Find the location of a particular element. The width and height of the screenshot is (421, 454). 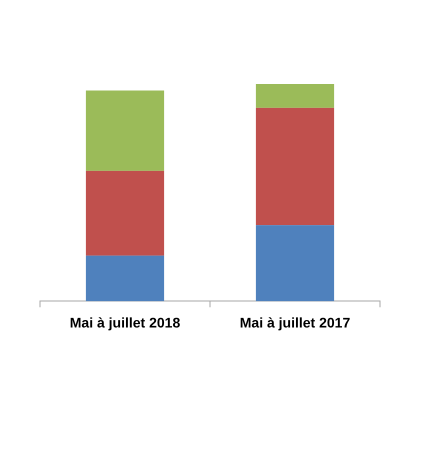

x-tick-label: Mai à juillet 2017 is located at coordinates (295, 322).